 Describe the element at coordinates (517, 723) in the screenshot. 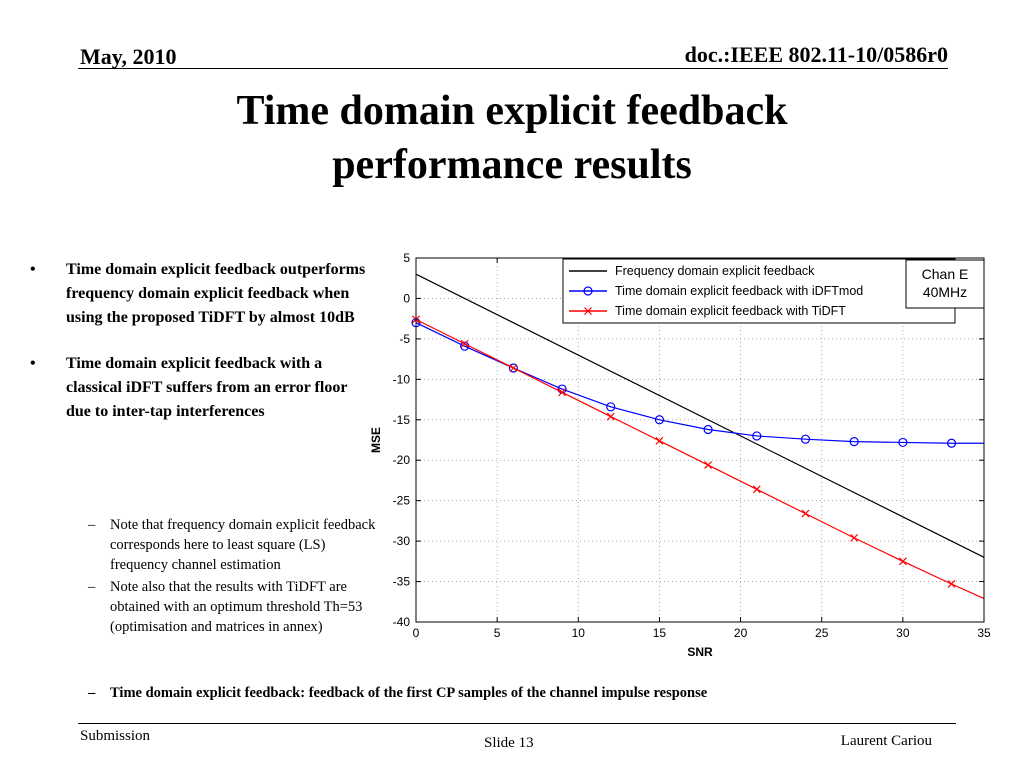

I see `footer-rule` at that location.